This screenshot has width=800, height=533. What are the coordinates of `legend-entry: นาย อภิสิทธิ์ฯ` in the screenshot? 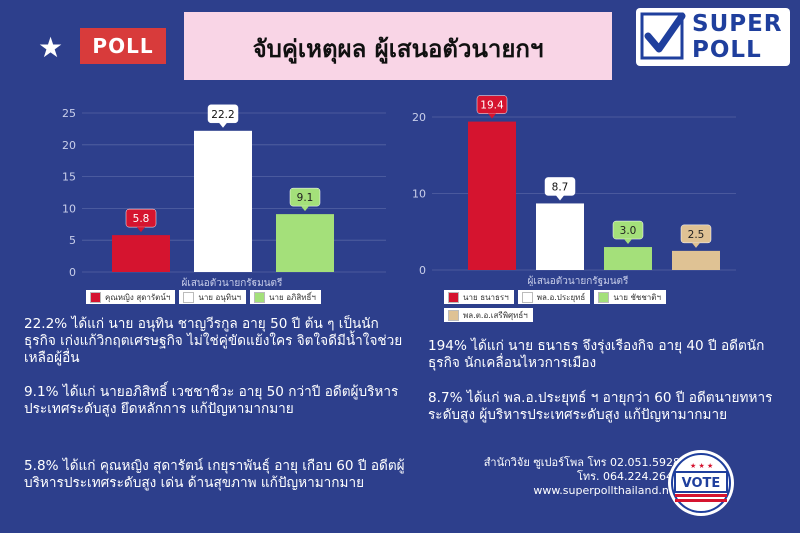 It's located at (285, 297).